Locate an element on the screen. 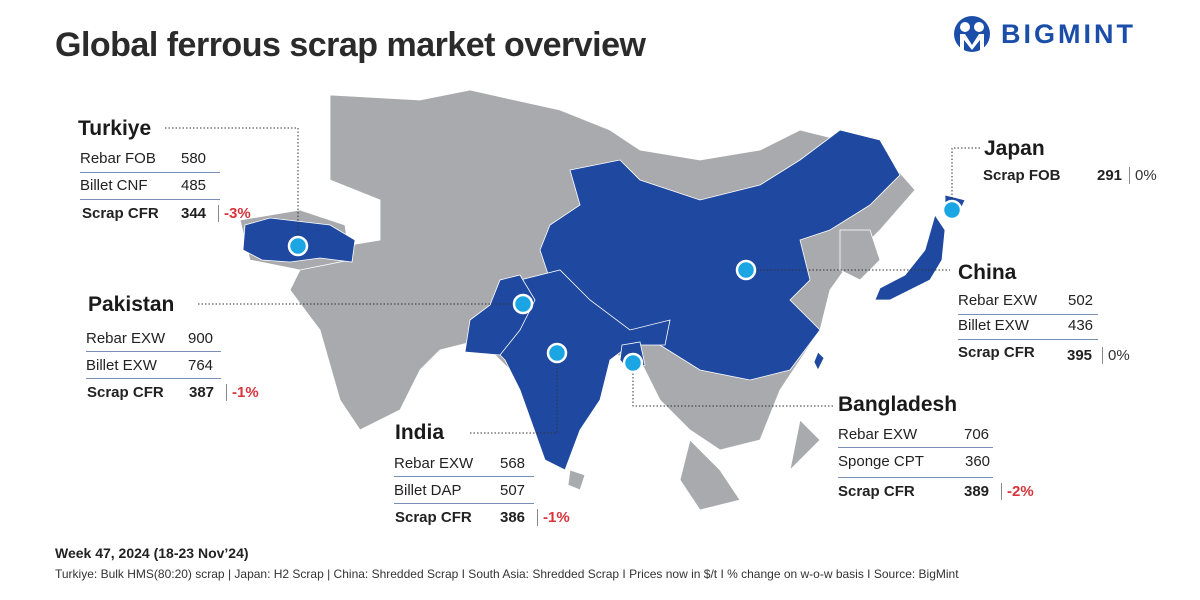 This screenshot has width=1200, height=600. bangladesh-marker is located at coordinates (633, 363).